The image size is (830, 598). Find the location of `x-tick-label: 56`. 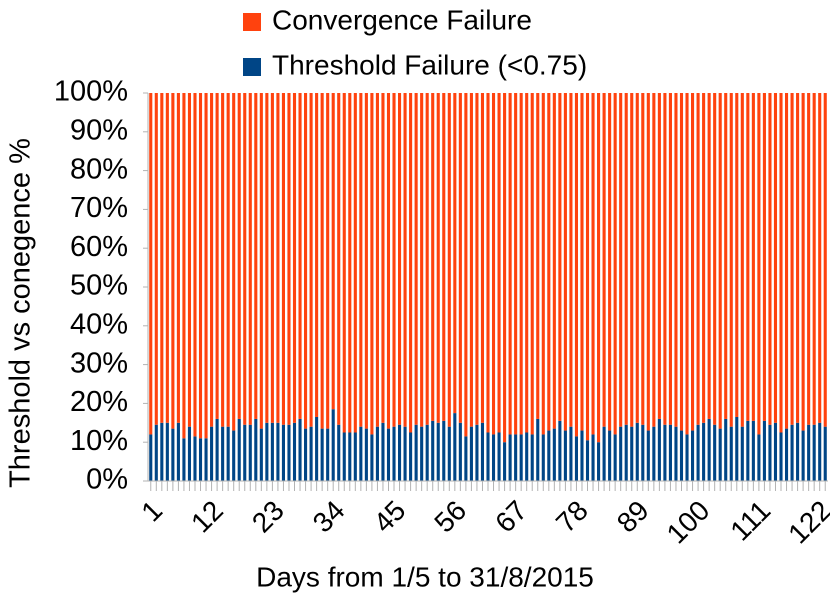

x-tick-label: 56 is located at coordinates (450, 517).